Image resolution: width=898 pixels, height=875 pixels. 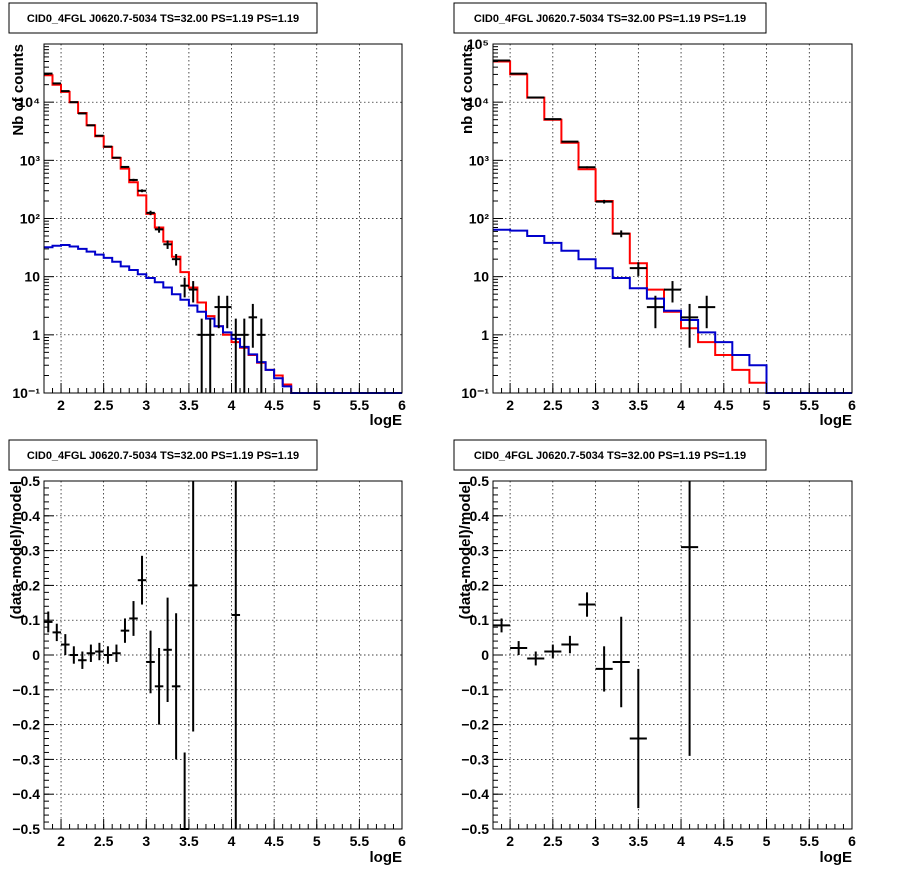 I want to click on y-axis-label: Nb of counts, so click(x=18, y=90).